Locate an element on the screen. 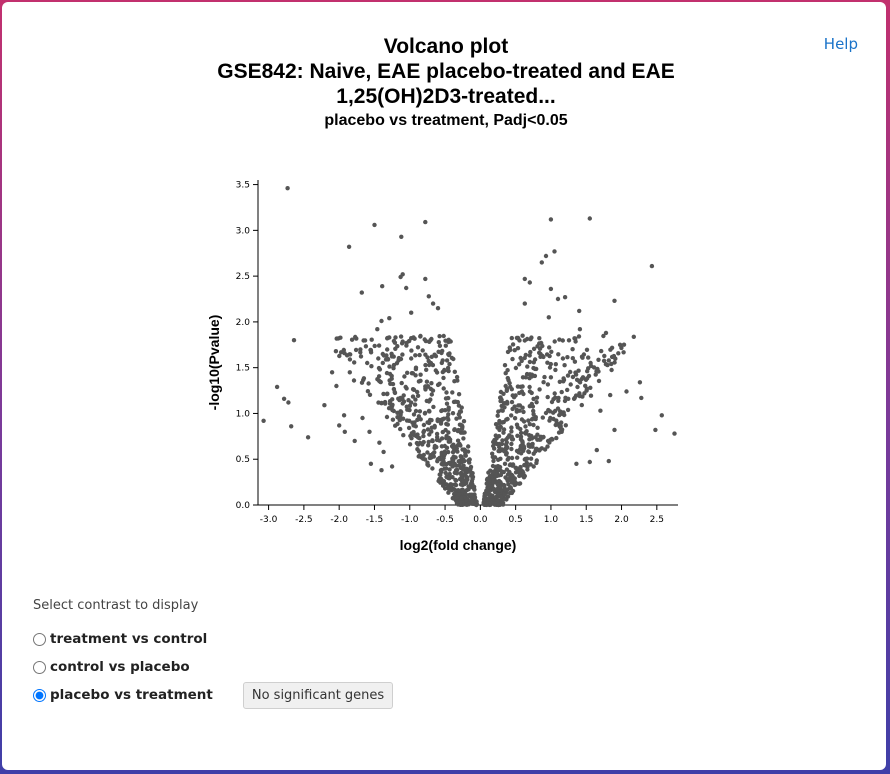 This screenshot has width=890, height=774. no-significant-genes-button: No significant genes is located at coordinates (318, 695).